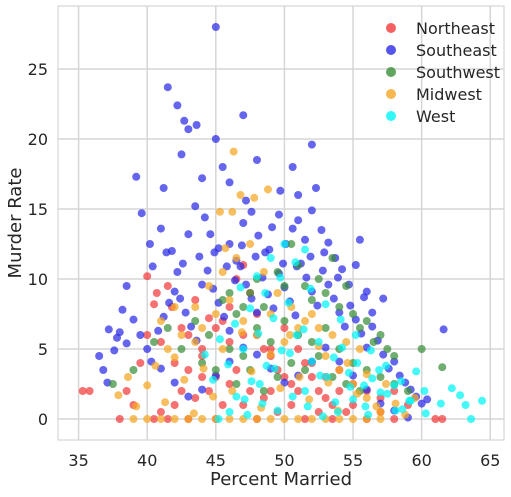 The height and width of the screenshot is (497, 511). Describe the element at coordinates (391, 94) in the screenshot. I see `legend-marker` at that location.